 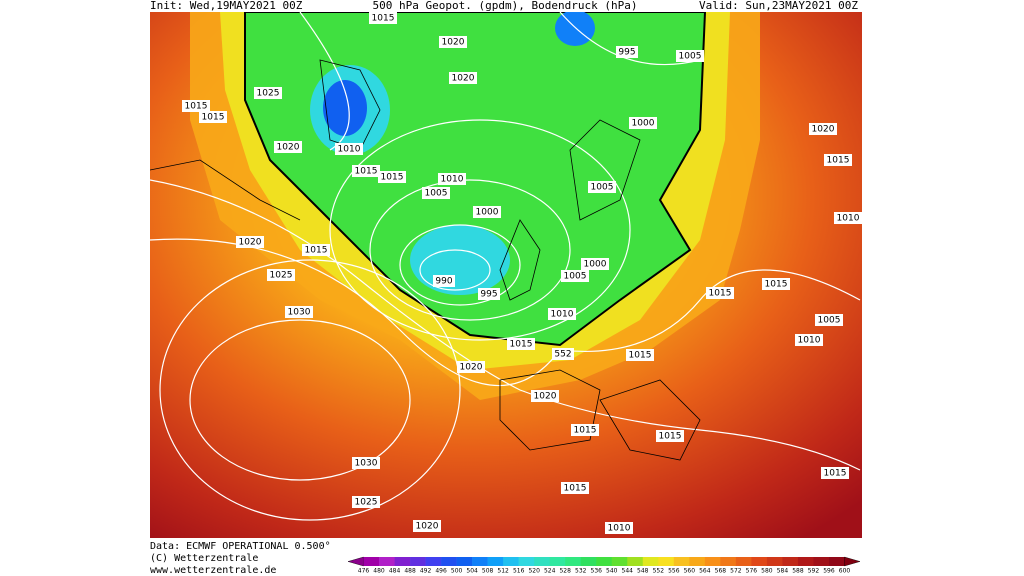 What do you see at coordinates (845, 571) in the screenshot?
I see `scale-label: 600` at bounding box center [845, 571].